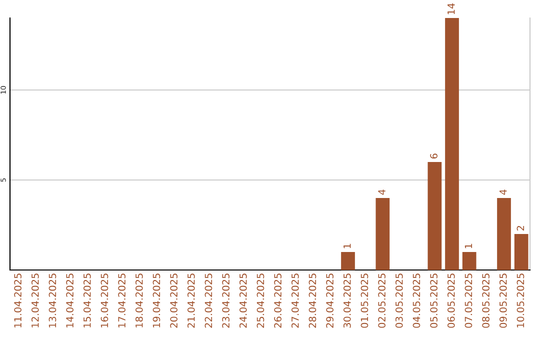 This screenshot has width=540, height=340. Describe the element at coordinates (486, 301) in the screenshot. I see `x-tick-label: 08.05.2025` at that location.